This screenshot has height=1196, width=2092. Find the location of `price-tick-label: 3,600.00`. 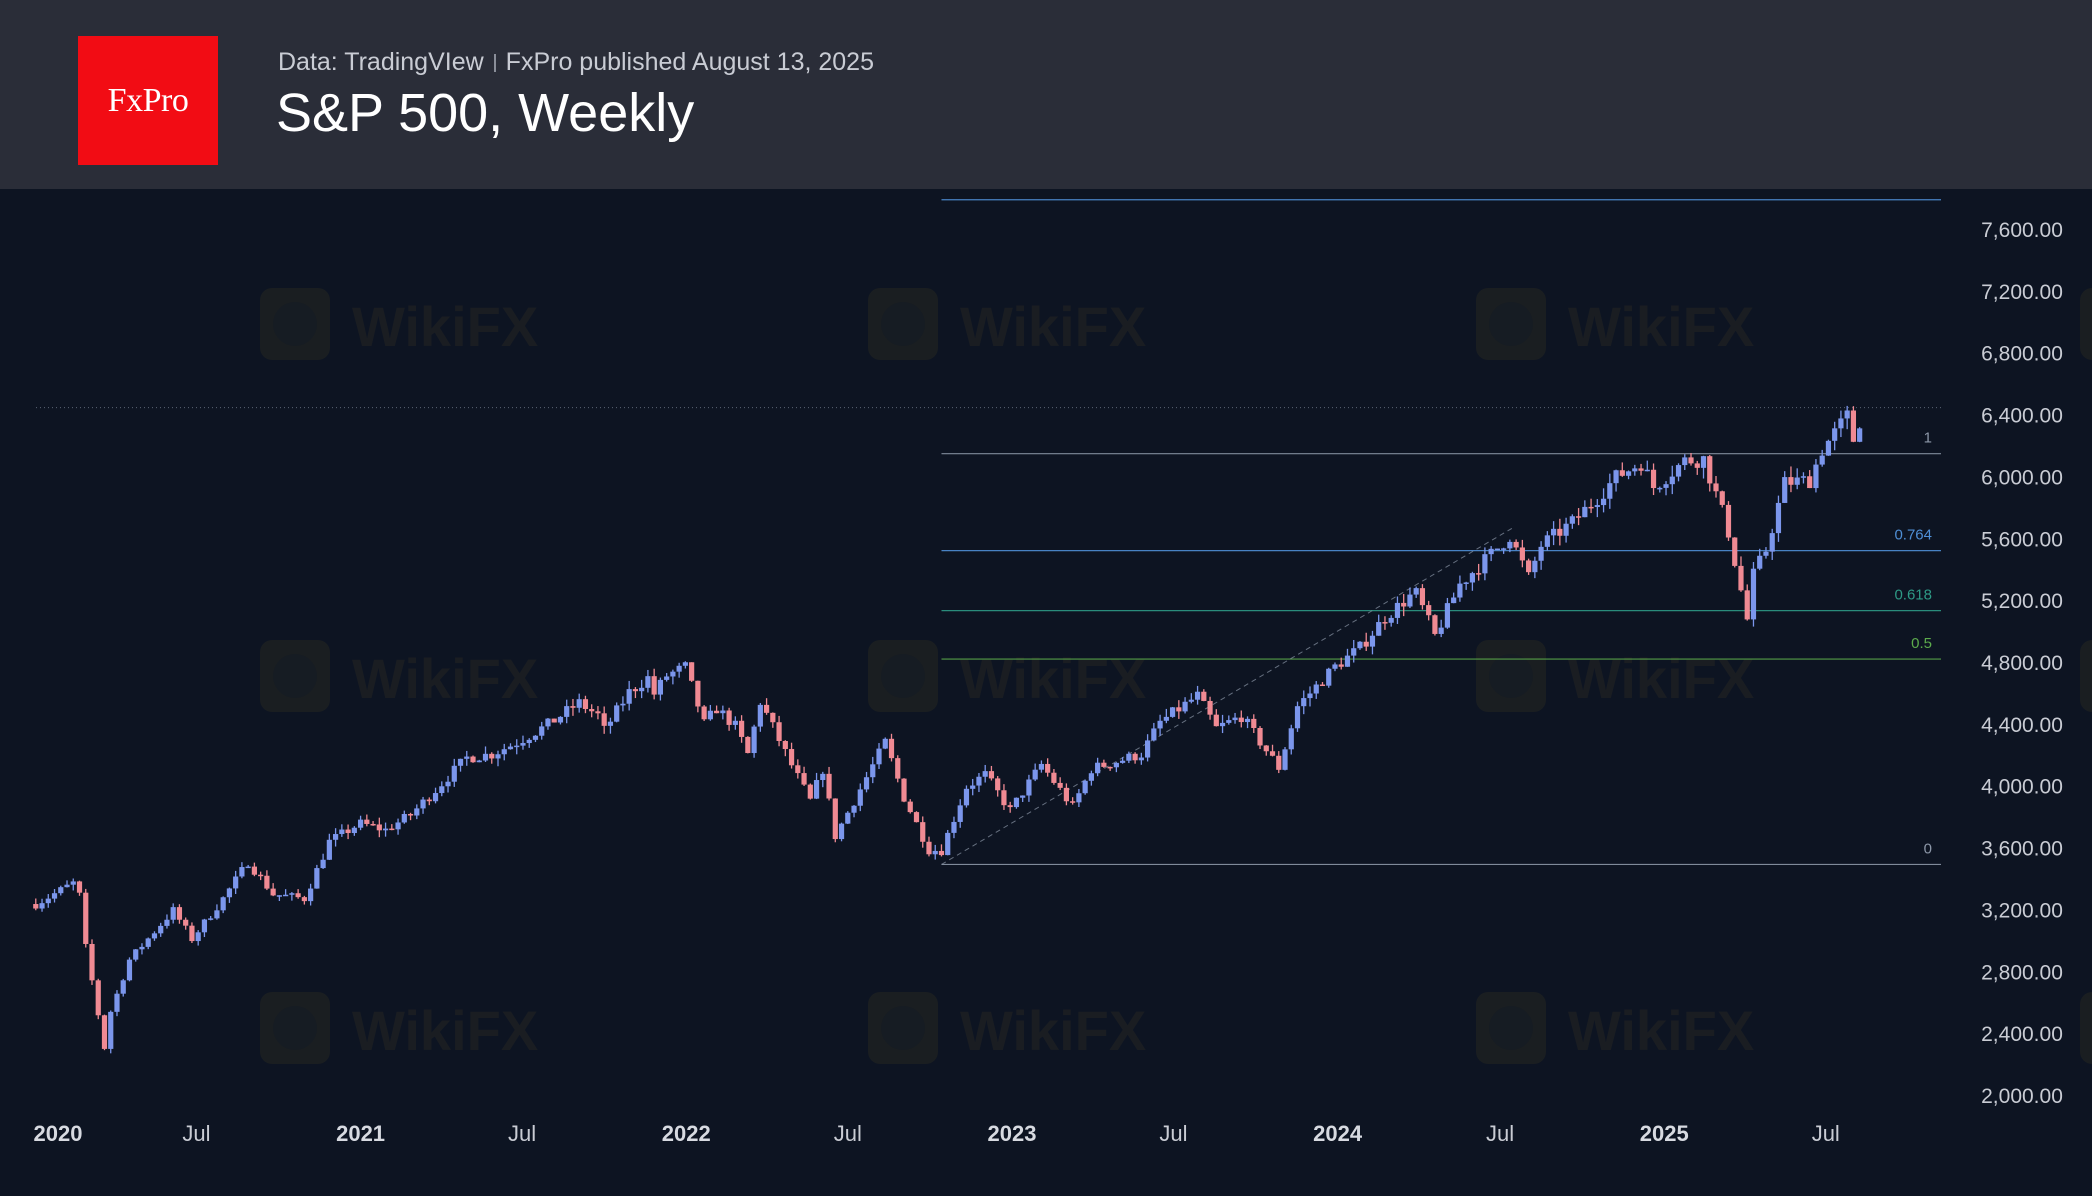

price-tick-label: 3,600.00 is located at coordinates (2022, 849).